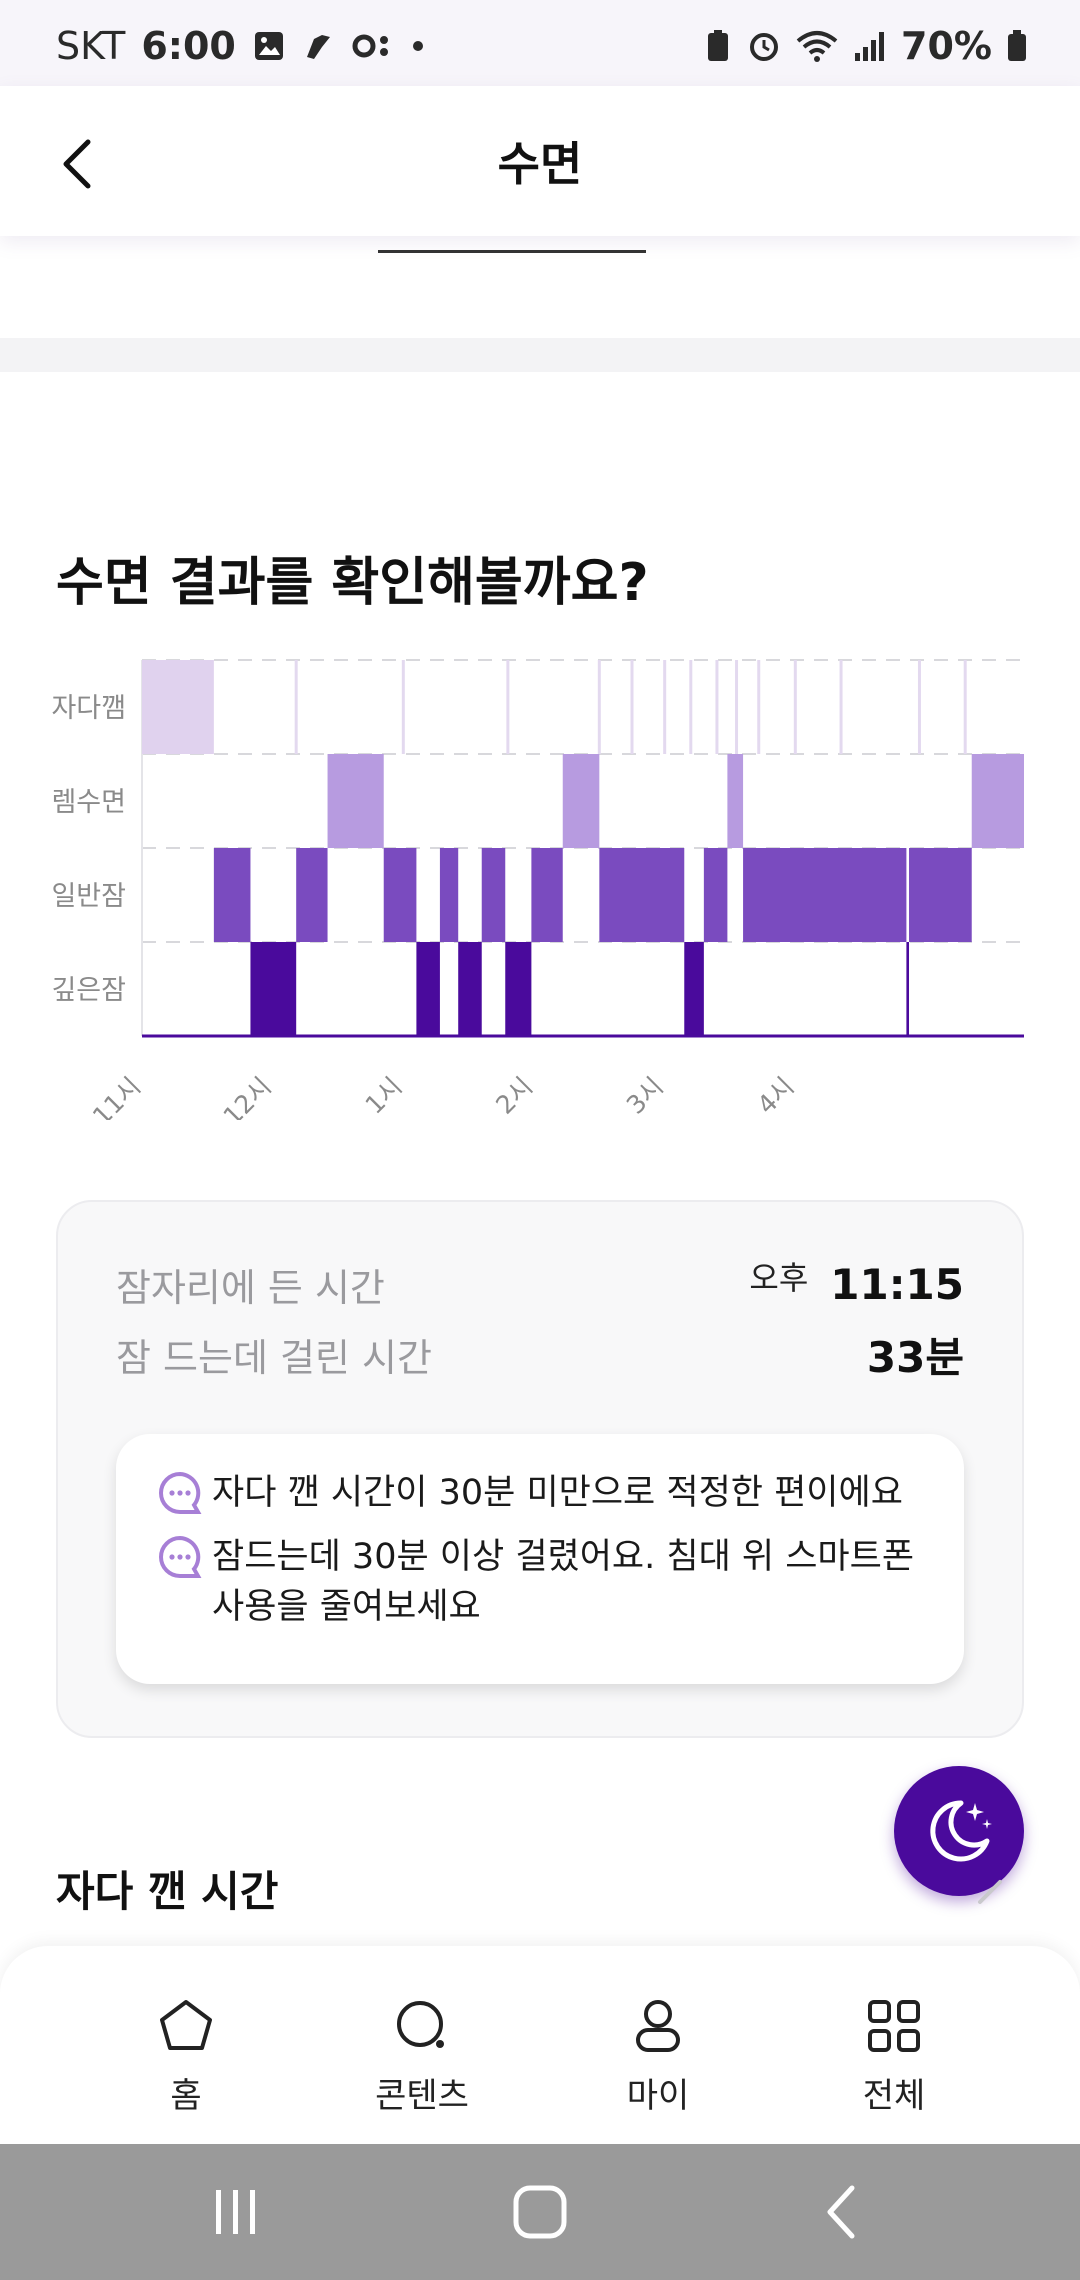  I want to click on nav-label: 홈, so click(186, 2096).